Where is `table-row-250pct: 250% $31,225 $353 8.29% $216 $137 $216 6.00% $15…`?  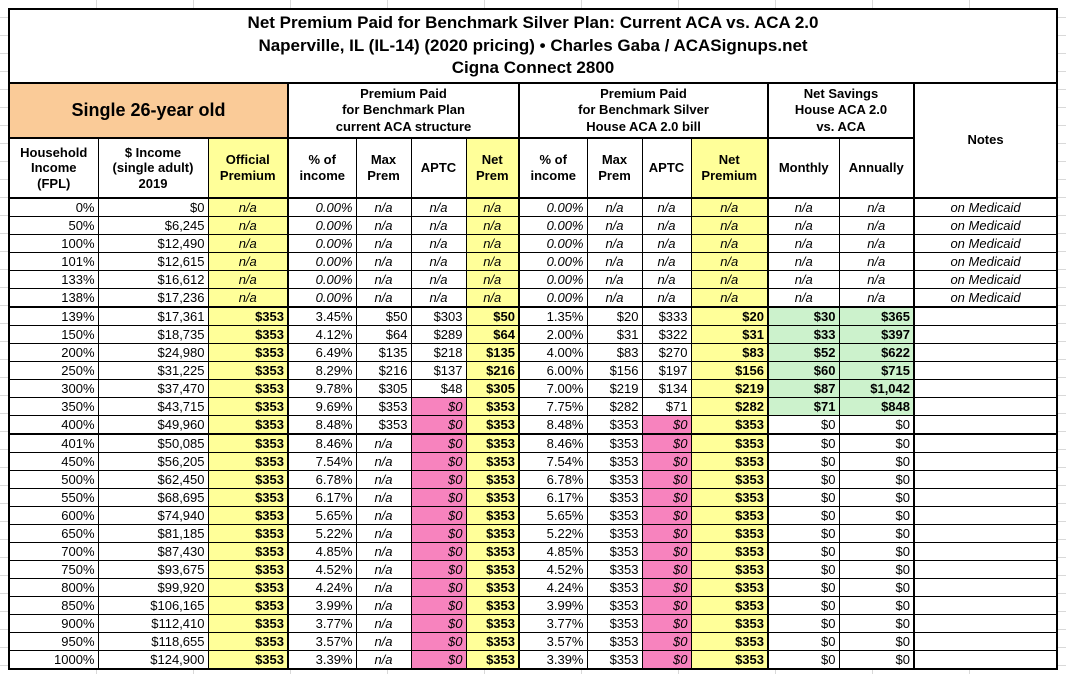
table-row-250pct: 250% $31,225 $353 8.29% $216 $137 $216 6.00% $15… is located at coordinates (533, 370).